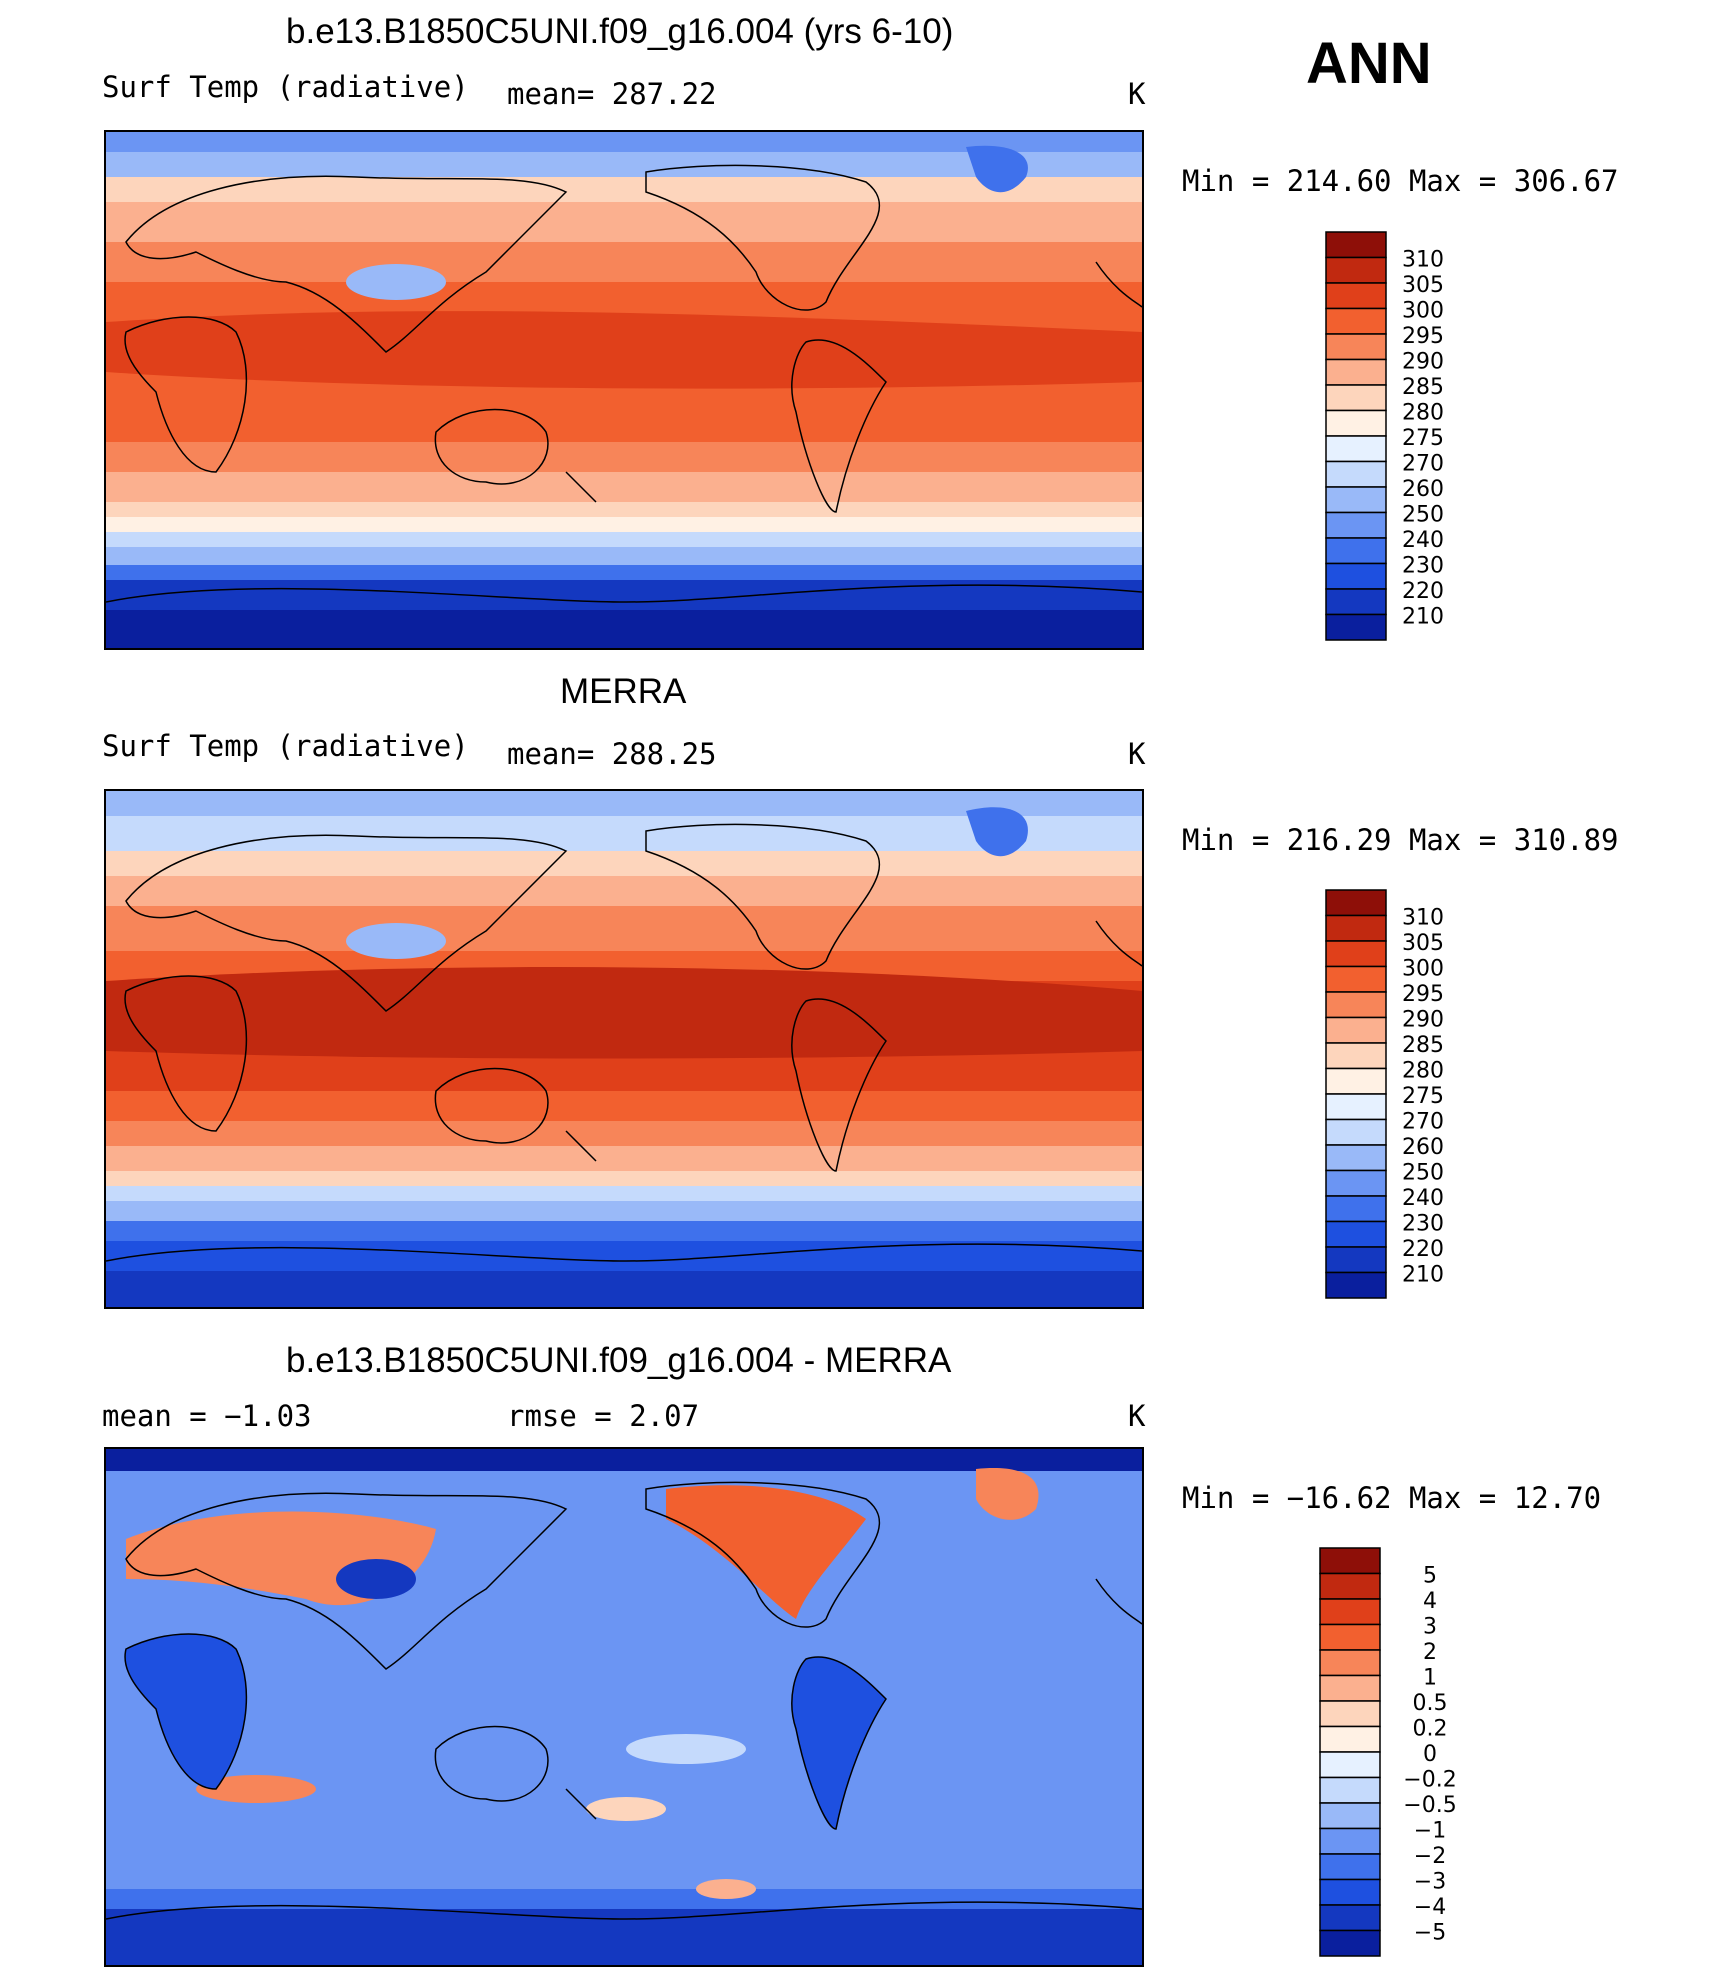 This screenshot has height=1974, width=1710. I want to click on panel-2-minmax-label: Min = 216.29 Max = 310.89, so click(1400, 840).